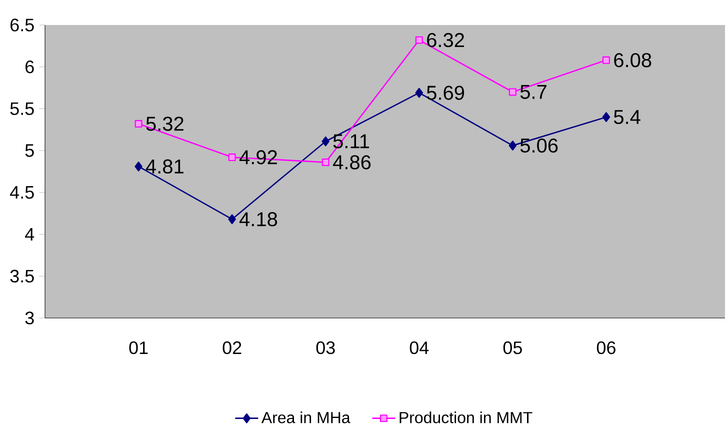  What do you see at coordinates (22, 276) in the screenshot?
I see `y-tick-label: 3.5` at bounding box center [22, 276].